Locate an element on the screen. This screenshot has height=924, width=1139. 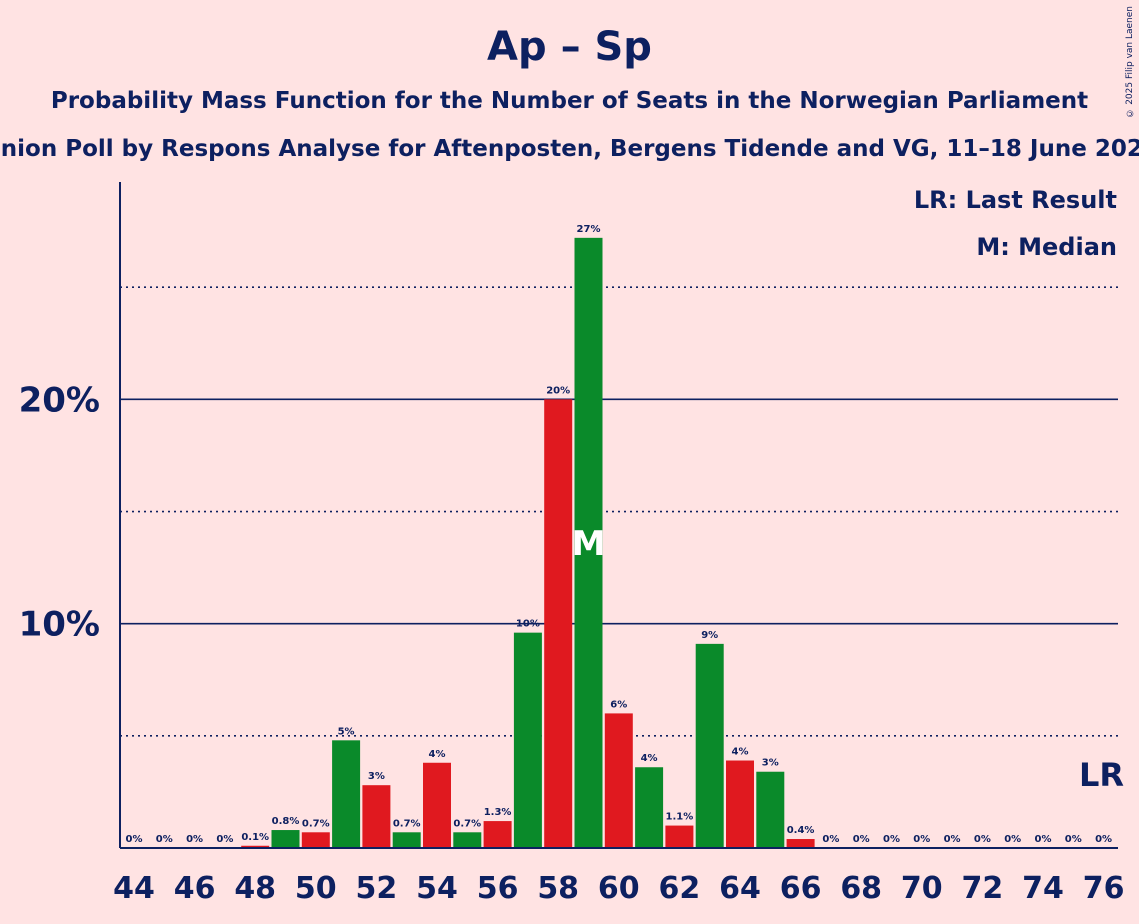
legend-median: M: Median is located at coordinates (1046, 247).